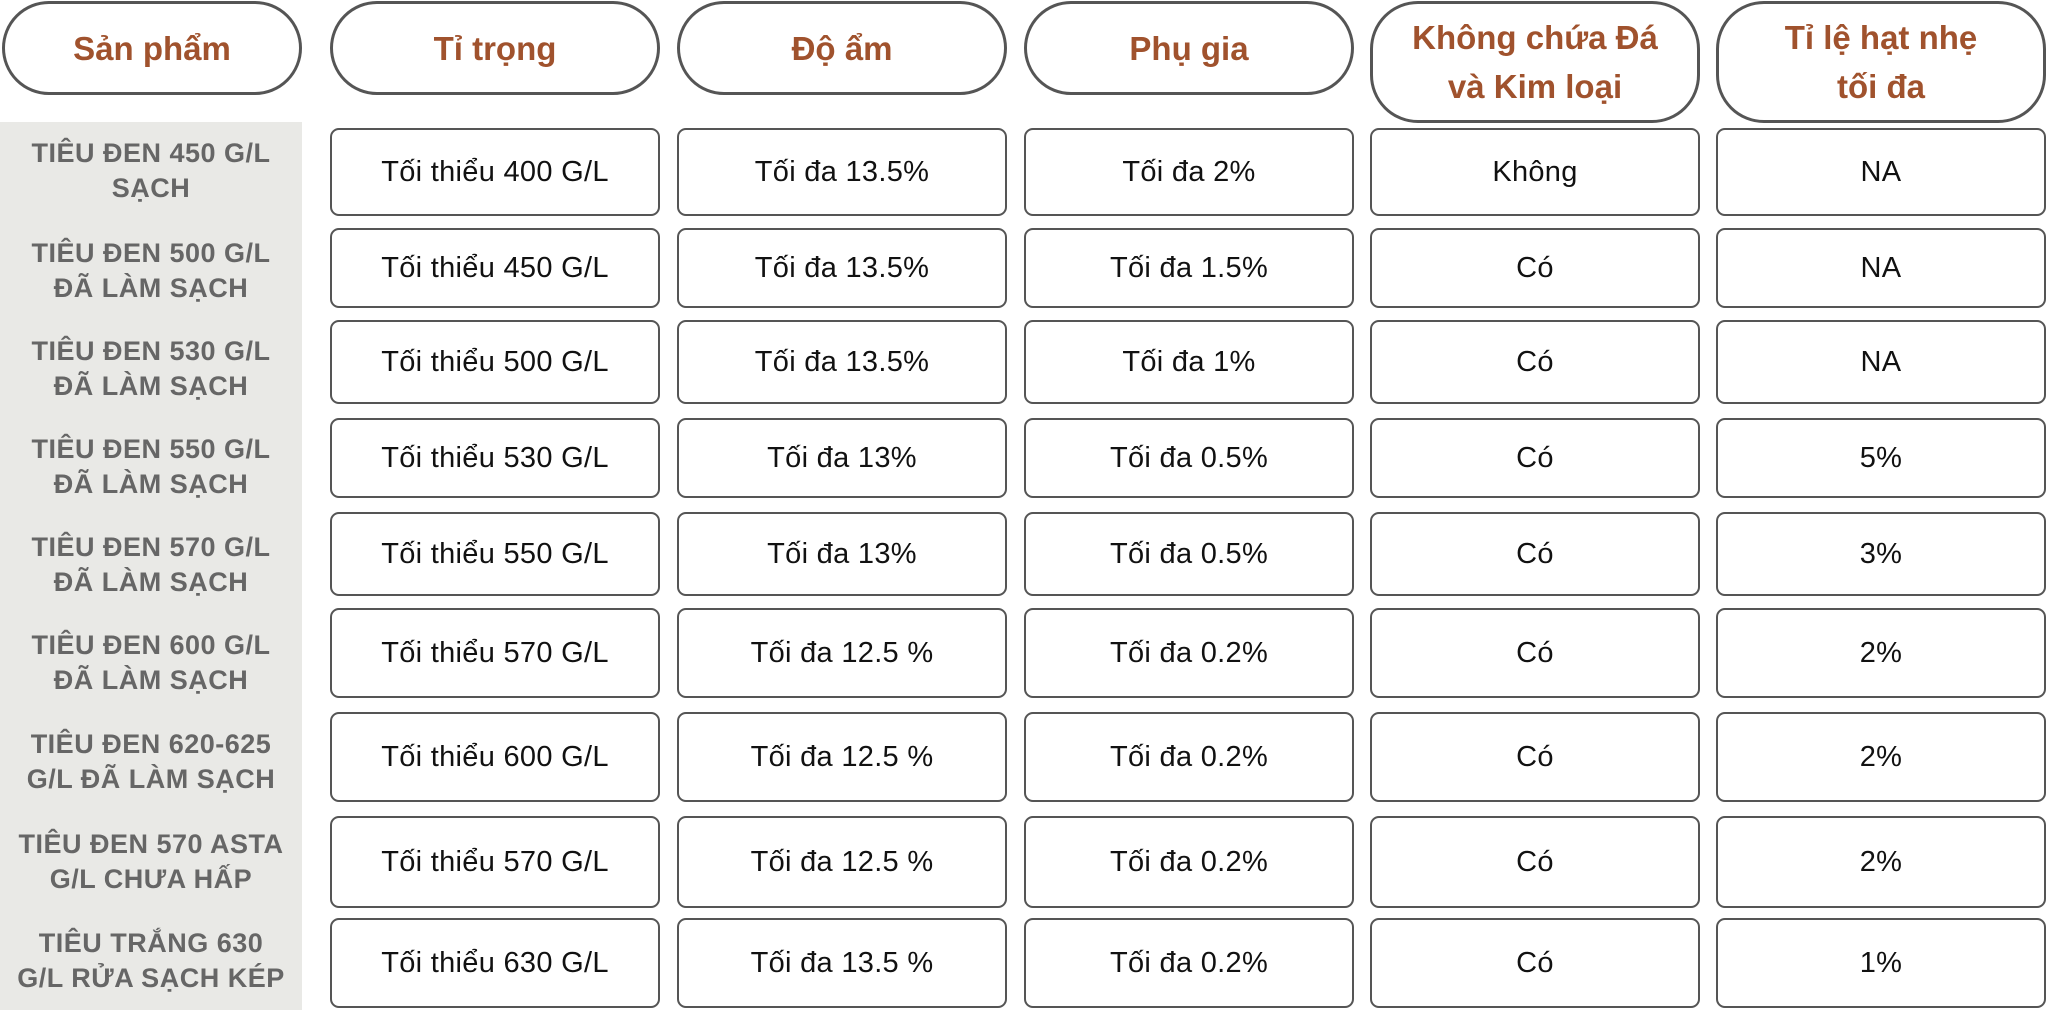 This screenshot has width=2048, height=1010. I want to click on product-label: TIÊU ĐEN 500 G/L ĐÃ LÀM SẠCH, so click(151, 270).